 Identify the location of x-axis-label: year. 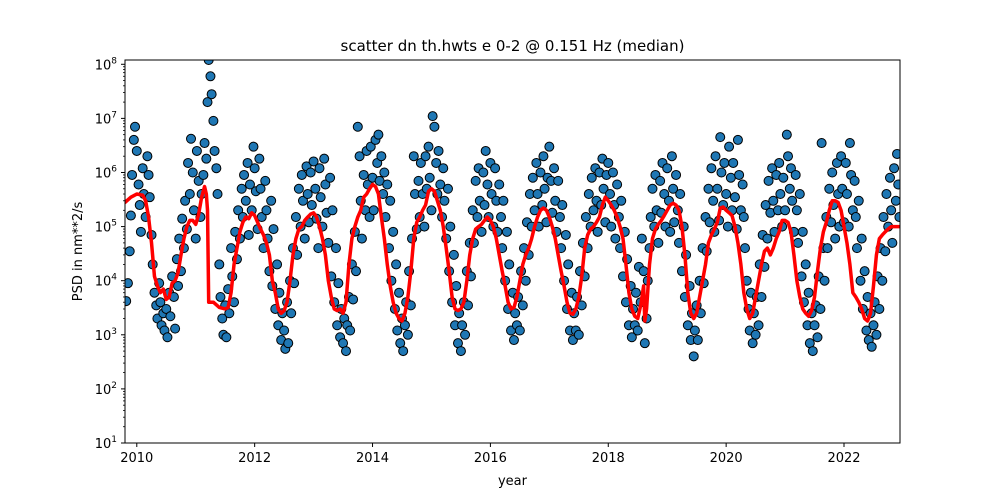
(513, 481).